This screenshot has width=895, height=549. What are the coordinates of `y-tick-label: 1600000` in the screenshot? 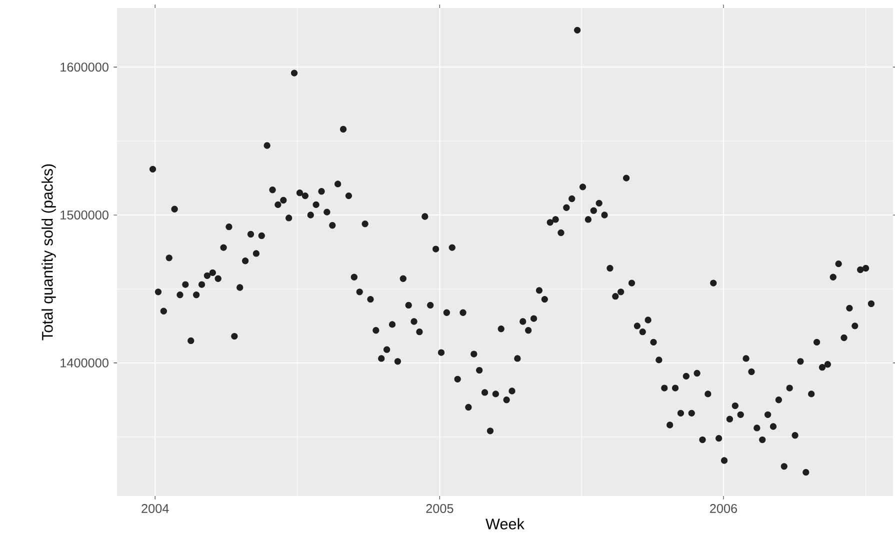 It's located at (84, 67).